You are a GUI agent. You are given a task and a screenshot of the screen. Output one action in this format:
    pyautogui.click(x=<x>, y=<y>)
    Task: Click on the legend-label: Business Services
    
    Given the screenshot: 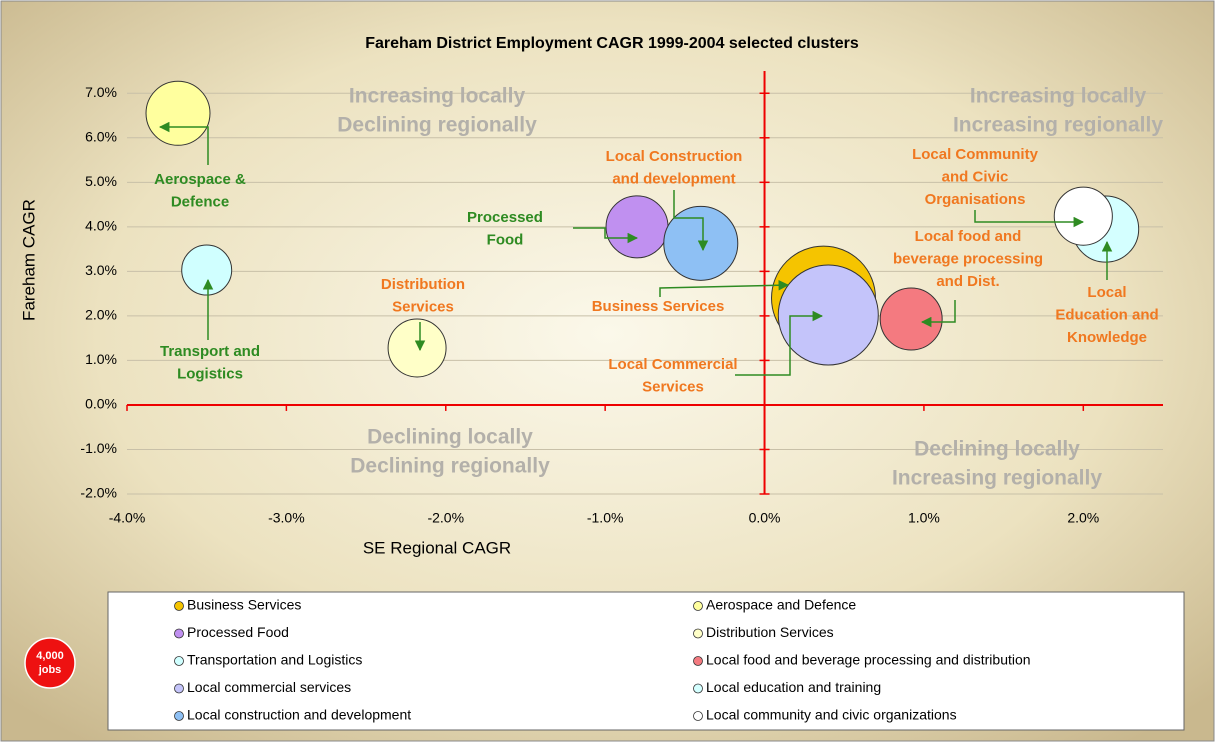 What is the action you would take?
    pyautogui.click(x=244, y=605)
    